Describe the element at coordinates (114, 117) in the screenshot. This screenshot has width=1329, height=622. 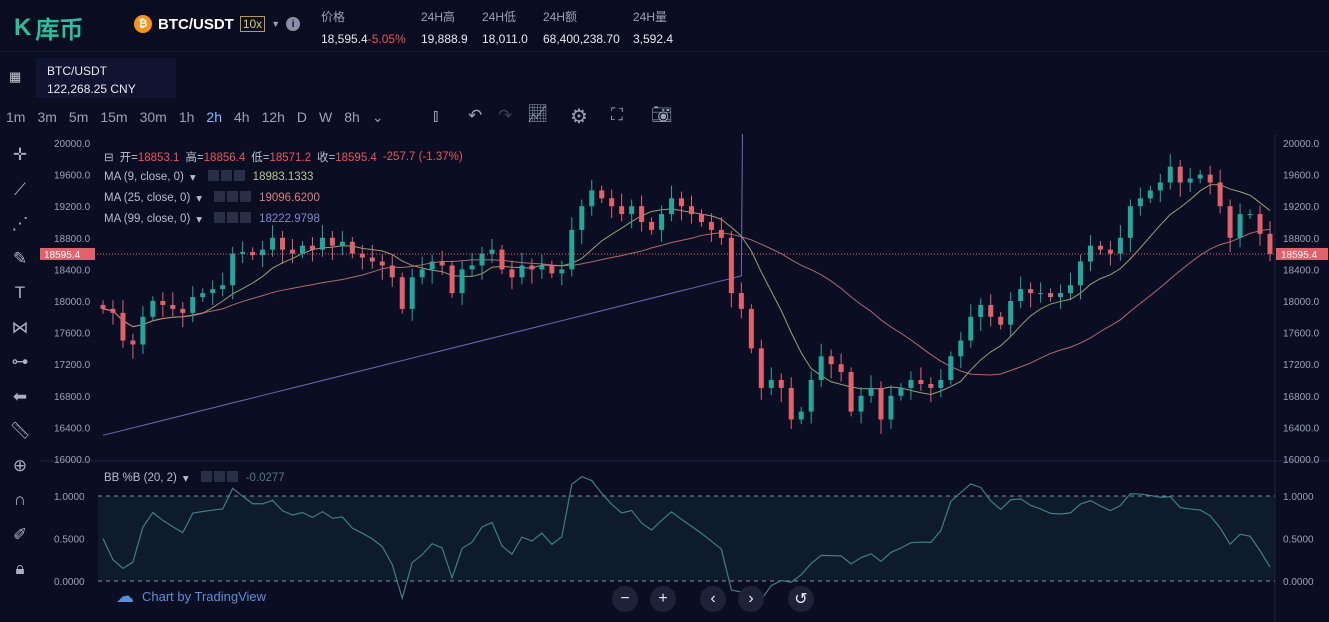
I see `timeframe-15m: 15m` at that location.